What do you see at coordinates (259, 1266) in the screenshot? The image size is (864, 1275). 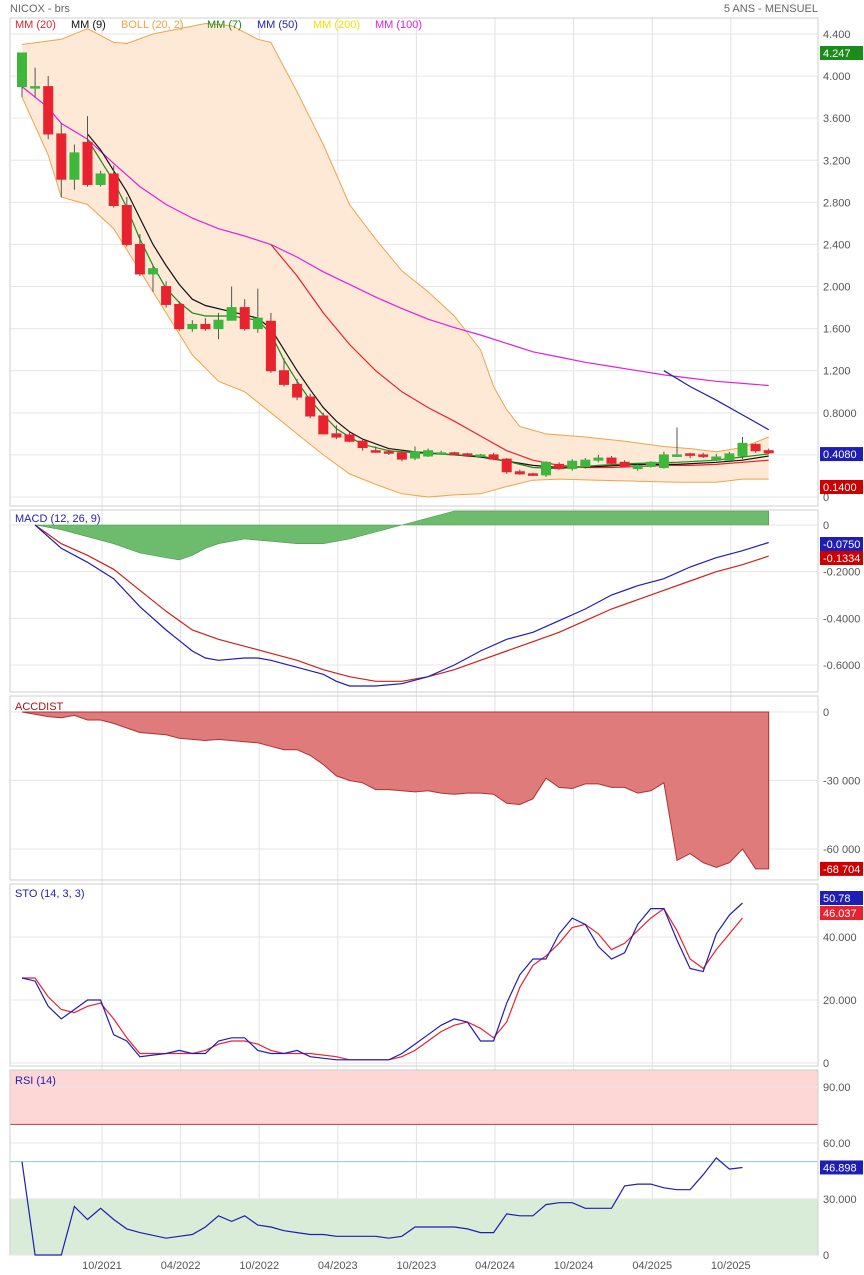 I see `x-tick-label: 10/2022` at bounding box center [259, 1266].